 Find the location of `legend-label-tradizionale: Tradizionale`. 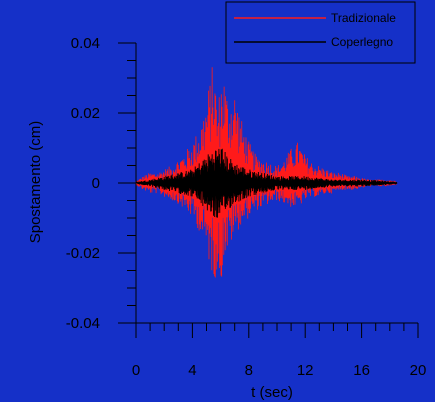

legend-label-tradizionale: Tradizionale is located at coordinates (363, 18).